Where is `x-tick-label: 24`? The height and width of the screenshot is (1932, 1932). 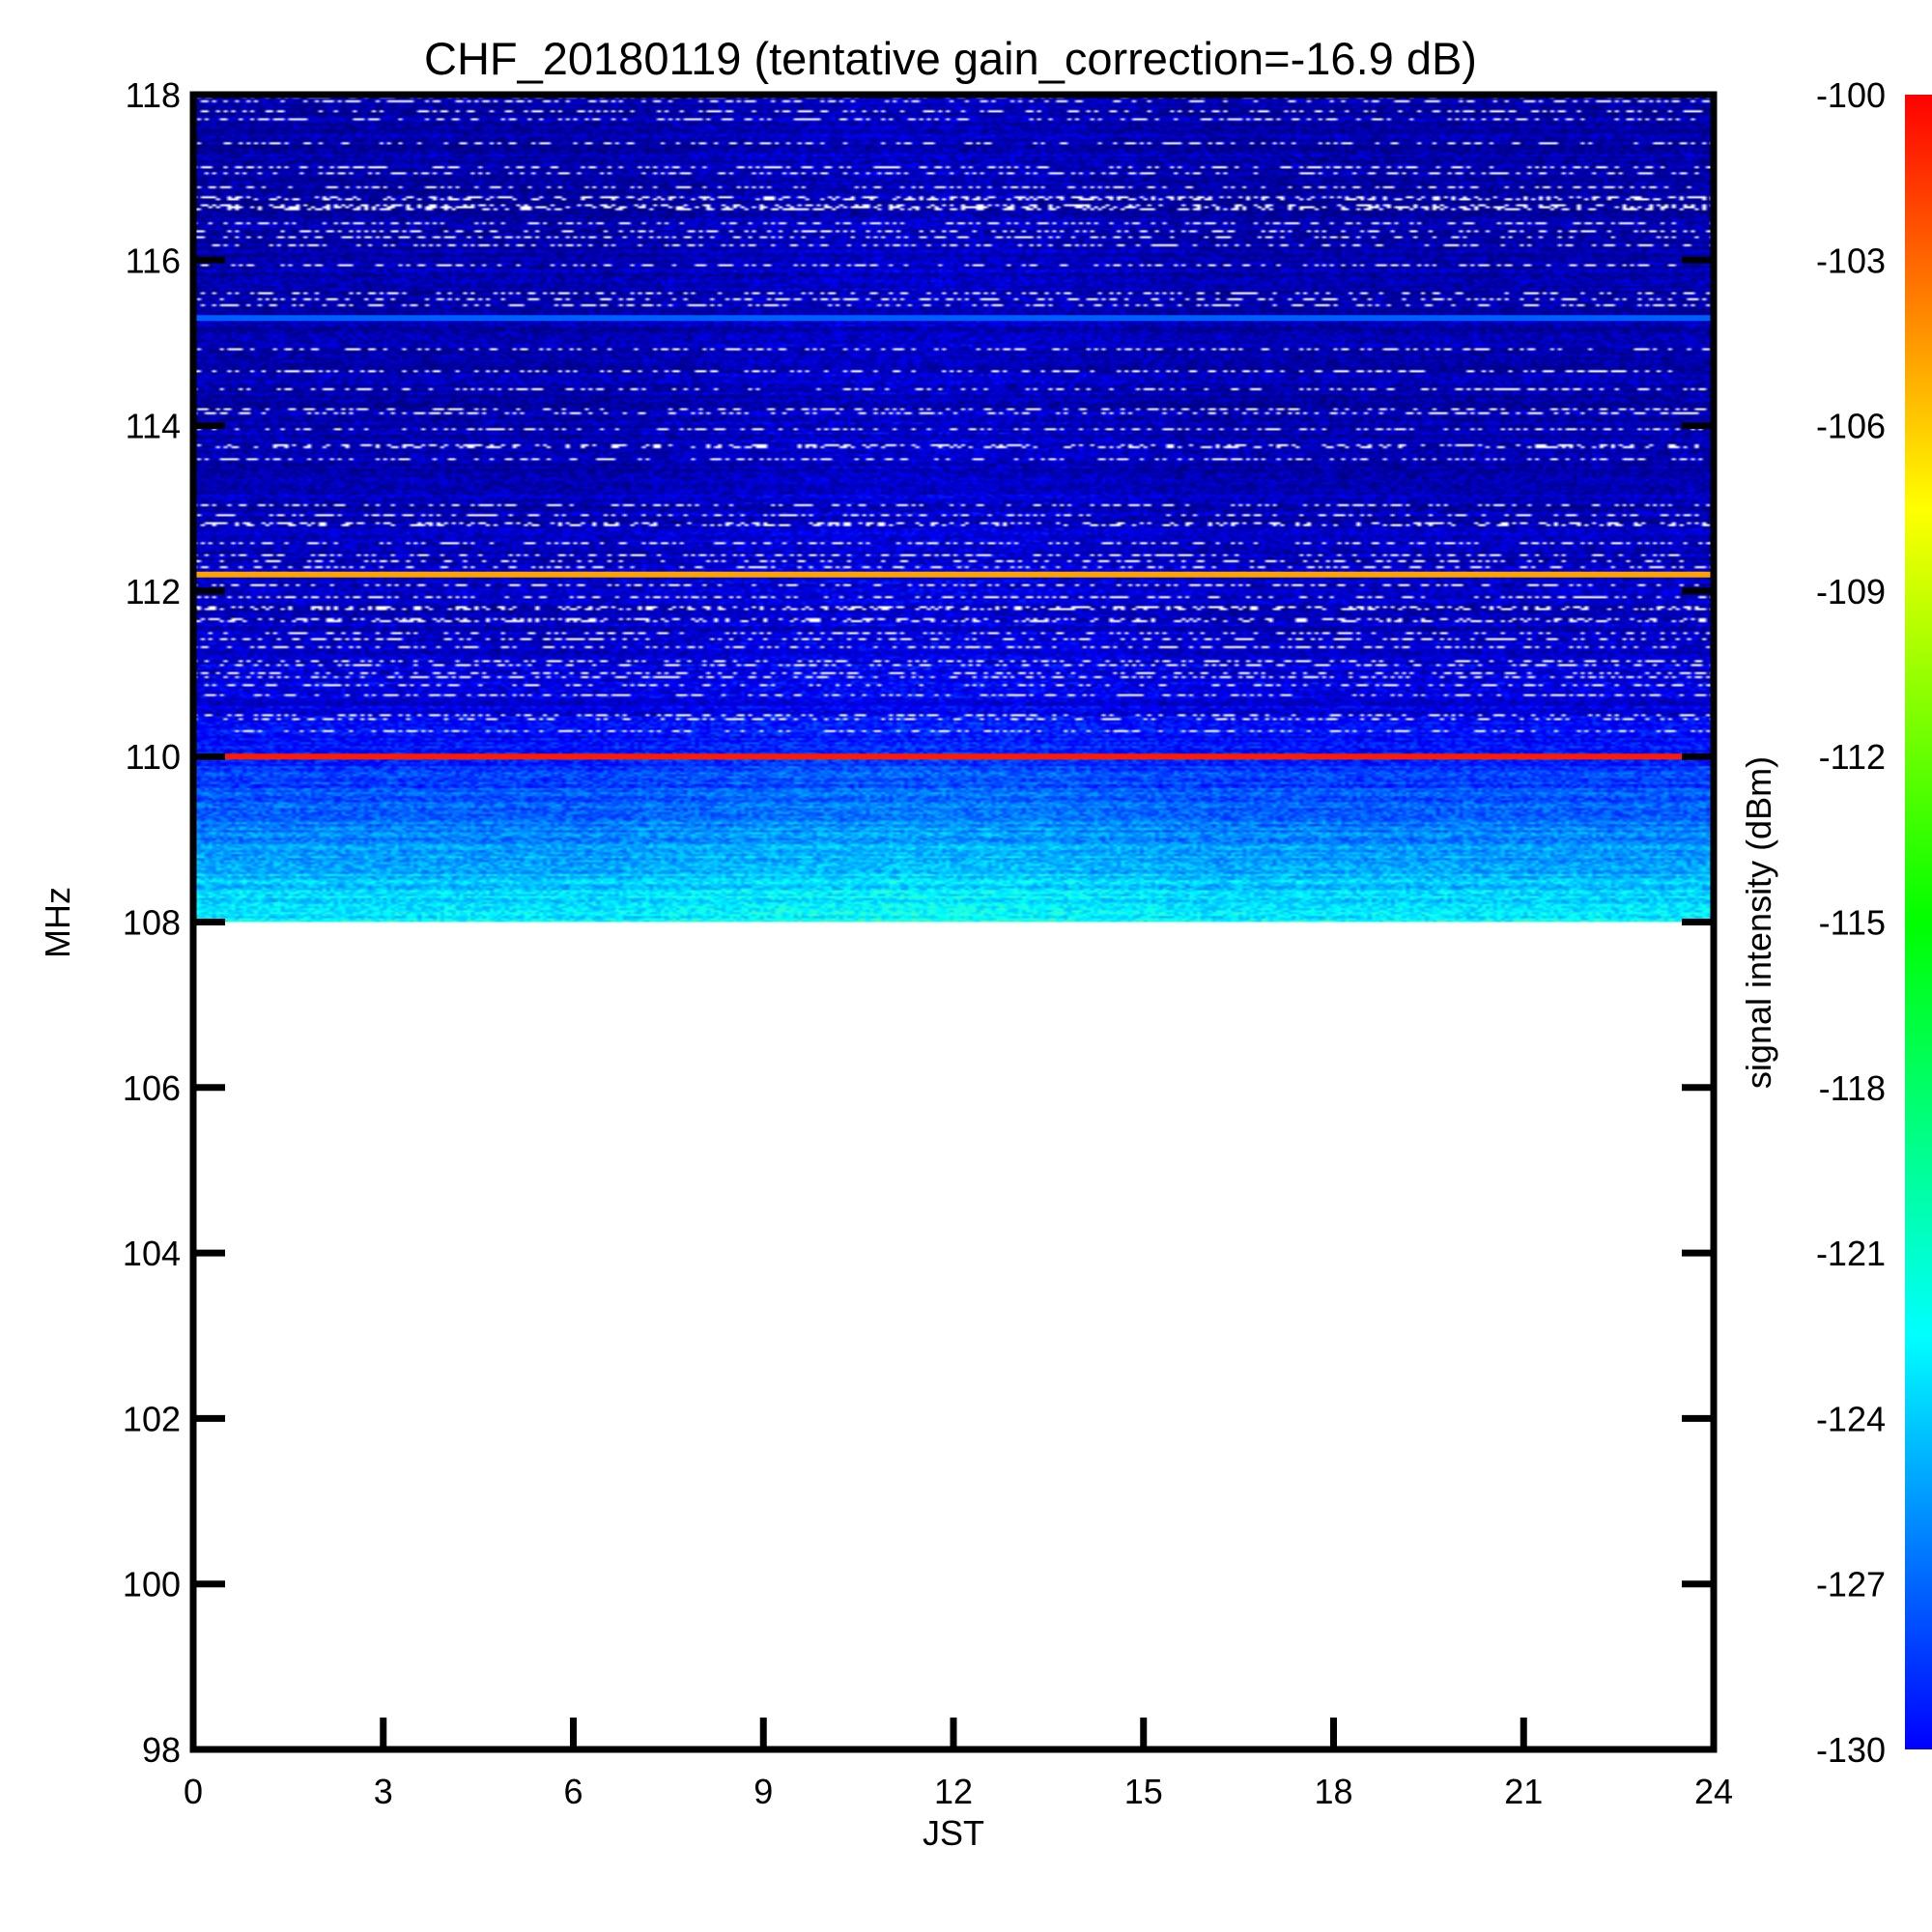 x-tick-label: 24 is located at coordinates (1713, 1791).